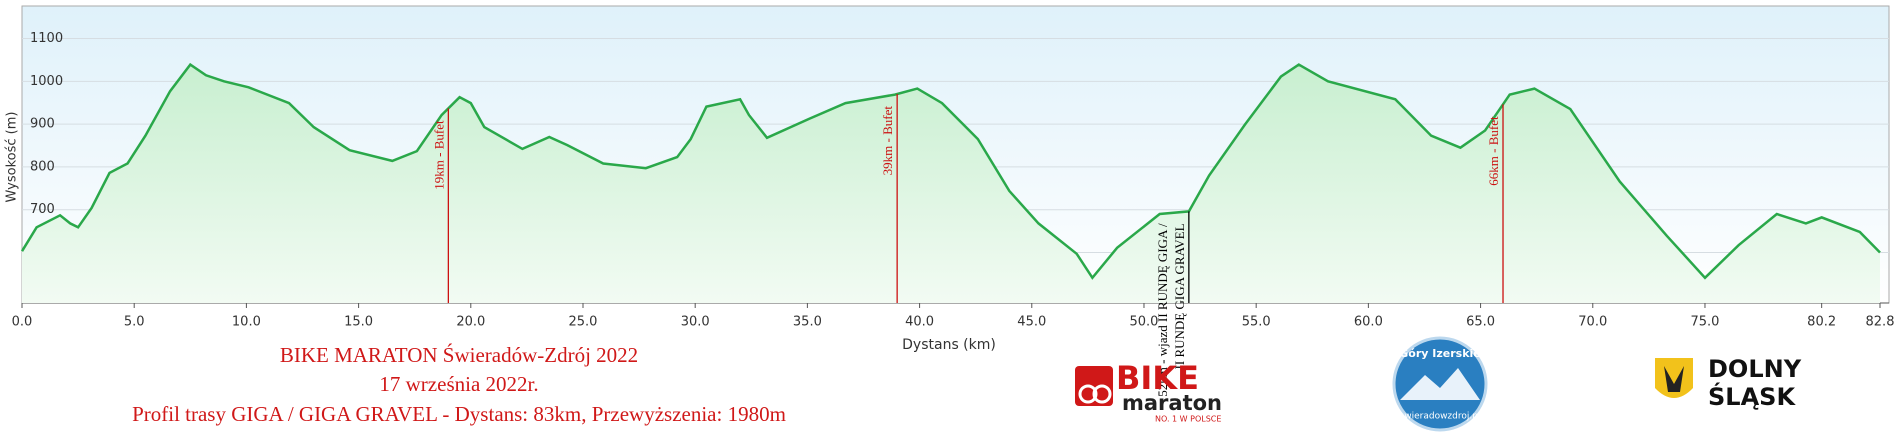 The image size is (1895, 440). Describe the element at coordinates (1144, 322) in the screenshot. I see `x-tick-label: 50.0` at that location.